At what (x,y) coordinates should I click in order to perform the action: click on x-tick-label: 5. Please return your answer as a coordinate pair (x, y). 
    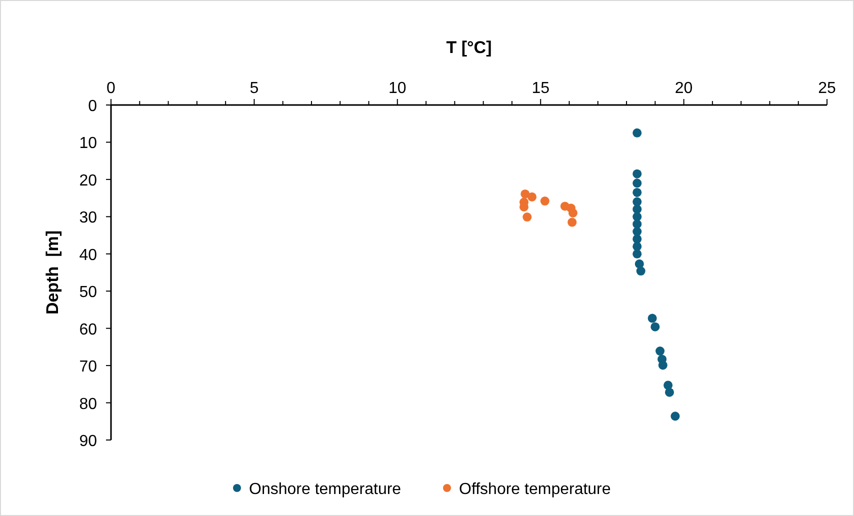
    Looking at the image, I should click on (254, 88).